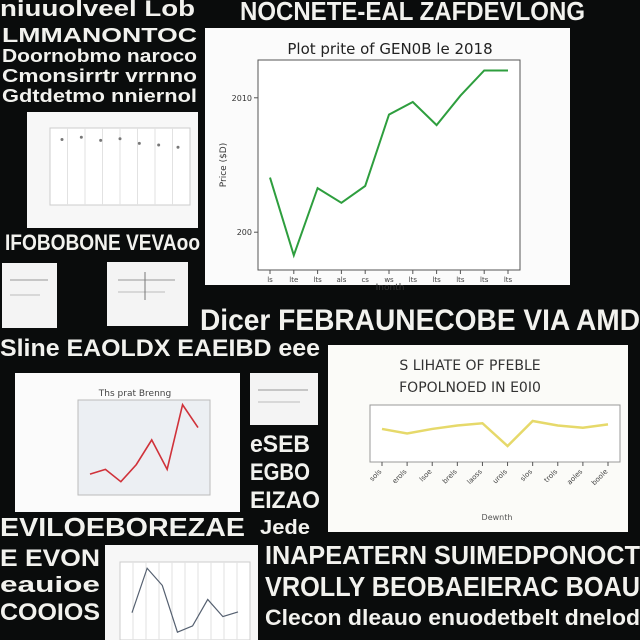 The height and width of the screenshot is (640, 640). Describe the element at coordinates (389, 49) in the screenshot. I see `chart-title: Plot prite of GEN0B le 2018` at that location.